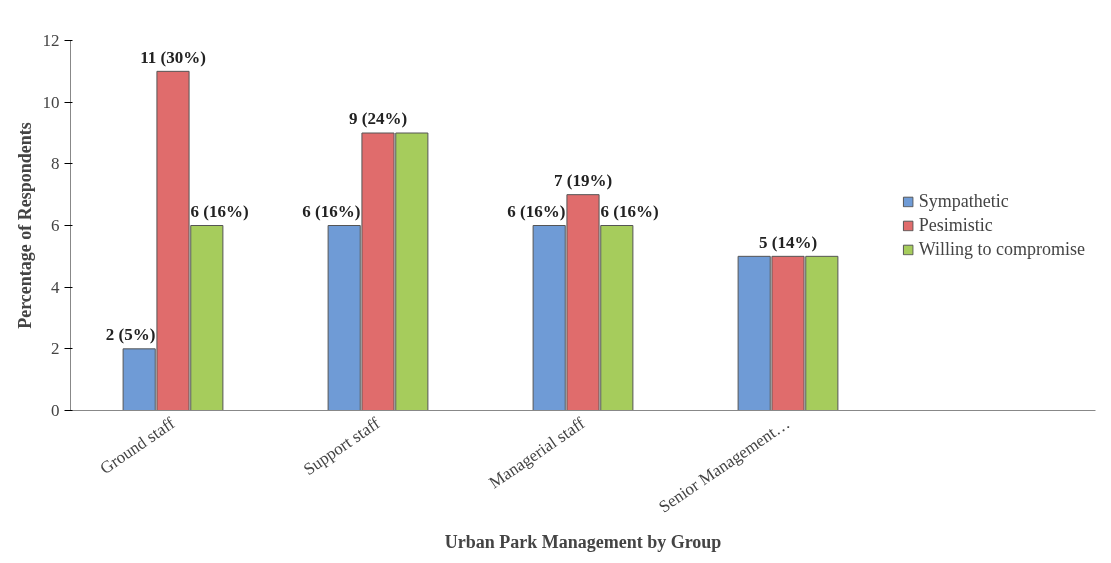 Image resolution: width=1111 pixels, height=563 pixels. Describe the element at coordinates (24, 225) in the screenshot. I see `y-axis-title: Percentage of Respondents` at that location.